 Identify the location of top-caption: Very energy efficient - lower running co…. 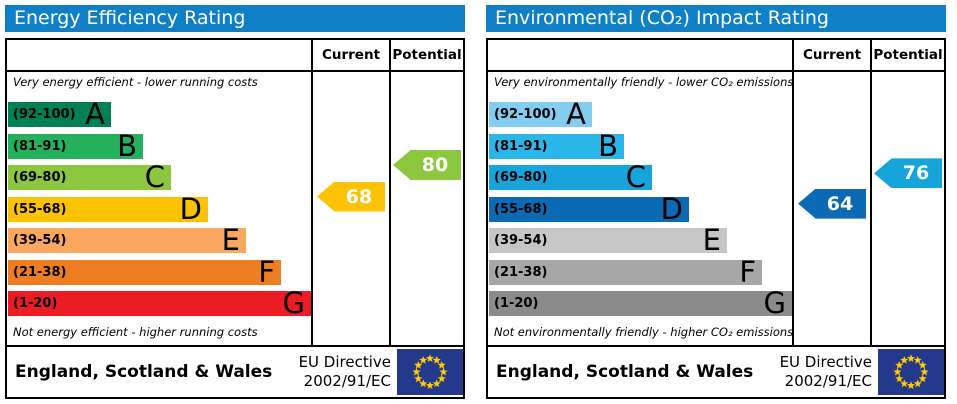
(135, 82).